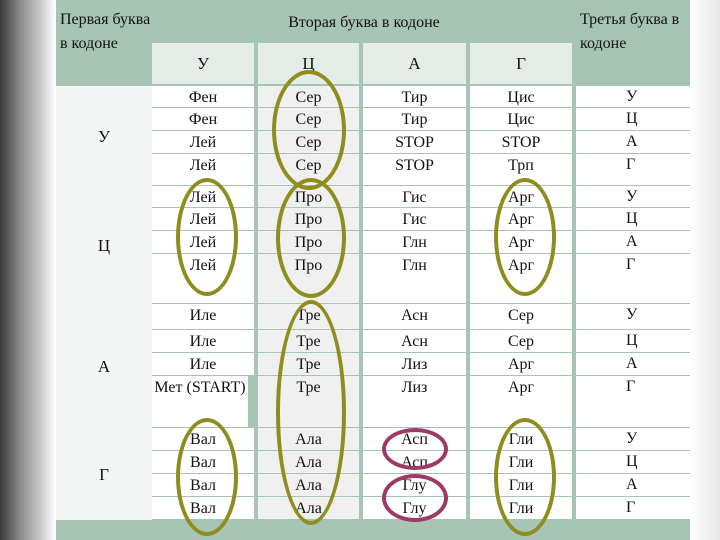 The width and height of the screenshot is (720, 540). I want to click on first-letter-header: Первая буква в кодоне, so click(104, 42).